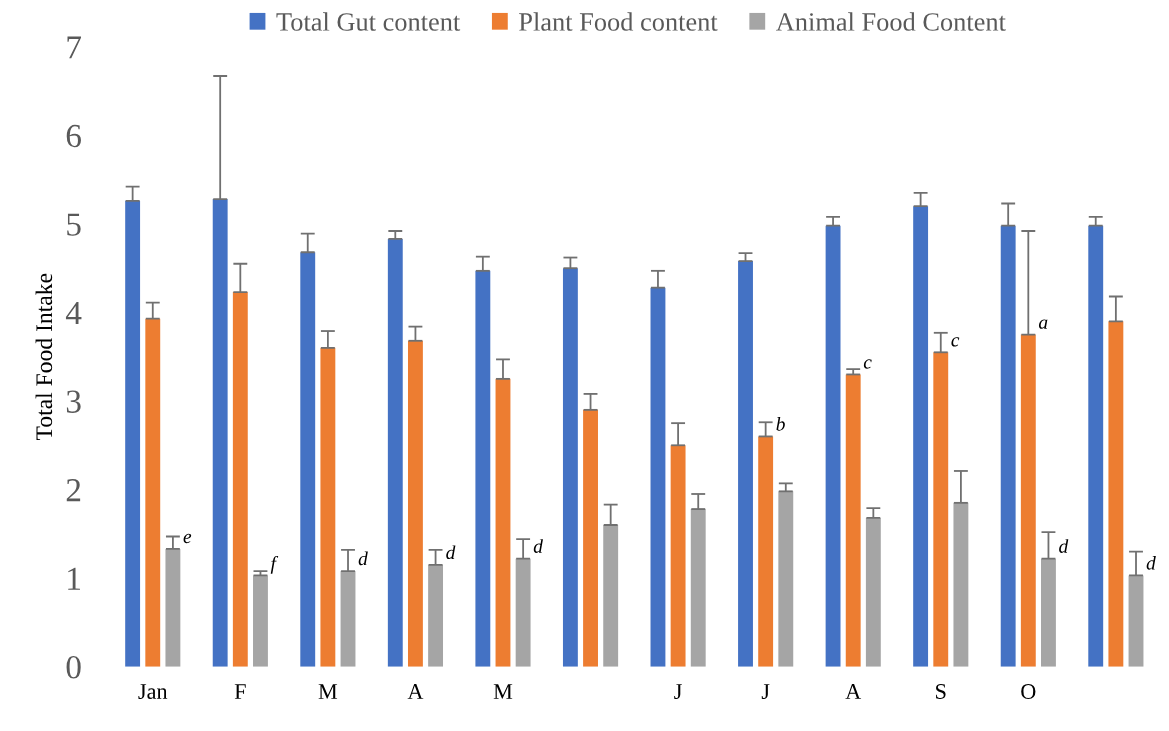 Image resolution: width=1169 pixels, height=731 pixels. I want to click on x-tick-label: O, so click(1028, 691).